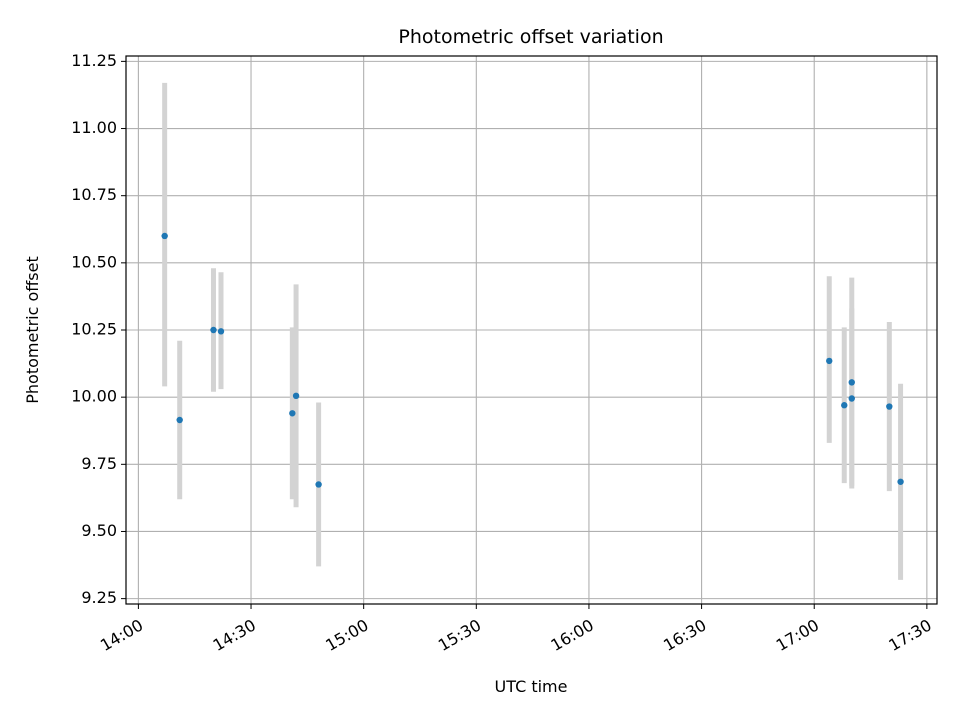  What do you see at coordinates (530, 37) in the screenshot?
I see `chart-title: Photometric offset variation` at bounding box center [530, 37].